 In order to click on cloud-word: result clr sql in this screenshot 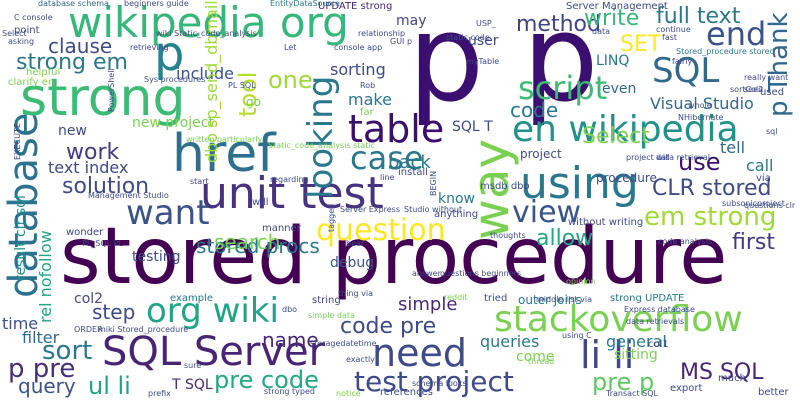, I will do `click(21, 237)`.